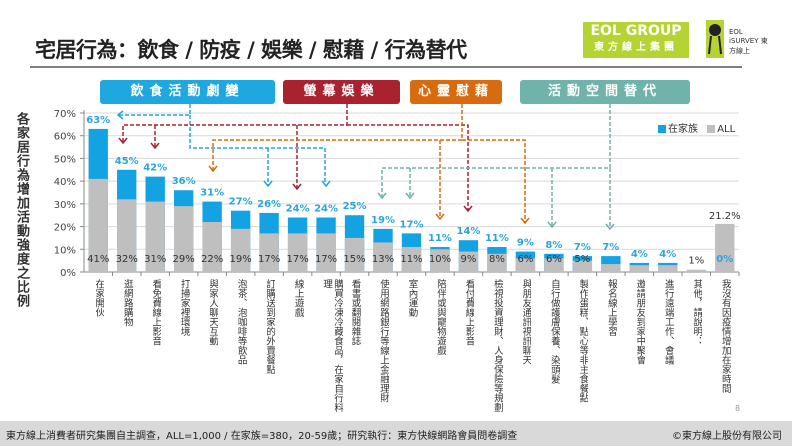 The image size is (792, 446). What do you see at coordinates (298, 298) in the screenshot?
I see `x-tick-label: 線上遊戲` at bounding box center [298, 298].